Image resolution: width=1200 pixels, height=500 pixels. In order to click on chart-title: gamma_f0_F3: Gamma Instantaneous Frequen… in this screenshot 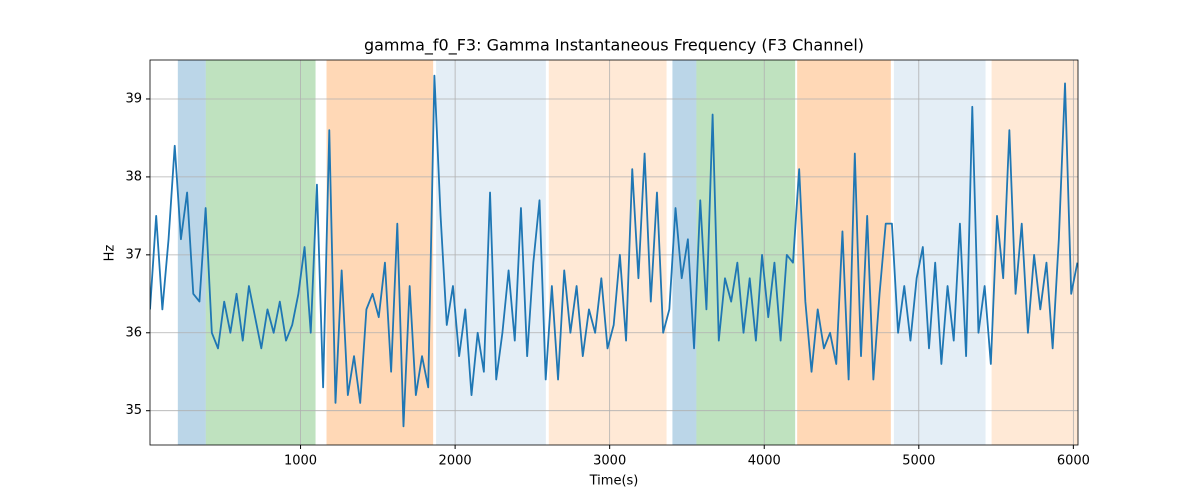, I will do `click(614, 46)`.